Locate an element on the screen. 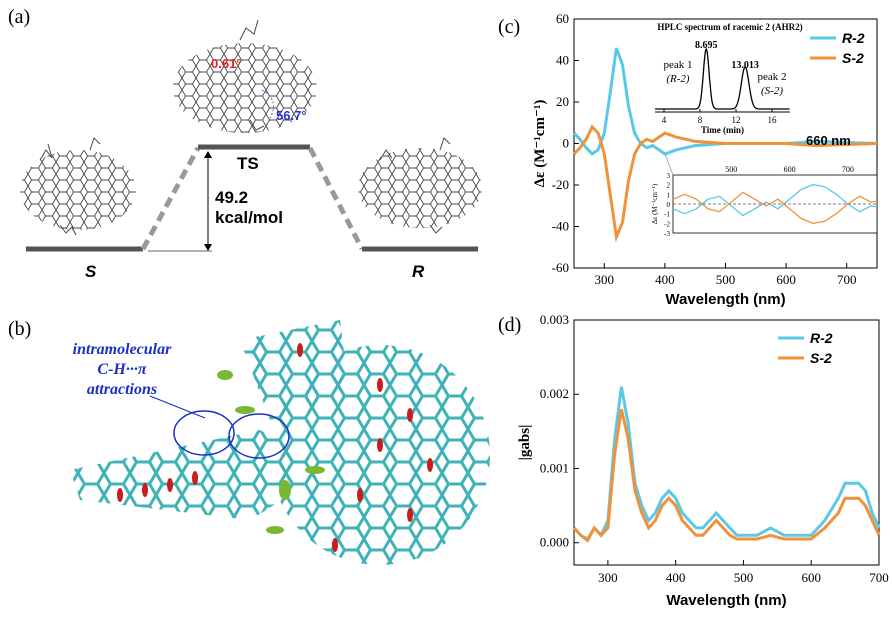 This screenshot has width=892, height=622. x-tick-label-d-1: 400 is located at coordinates (676, 577).